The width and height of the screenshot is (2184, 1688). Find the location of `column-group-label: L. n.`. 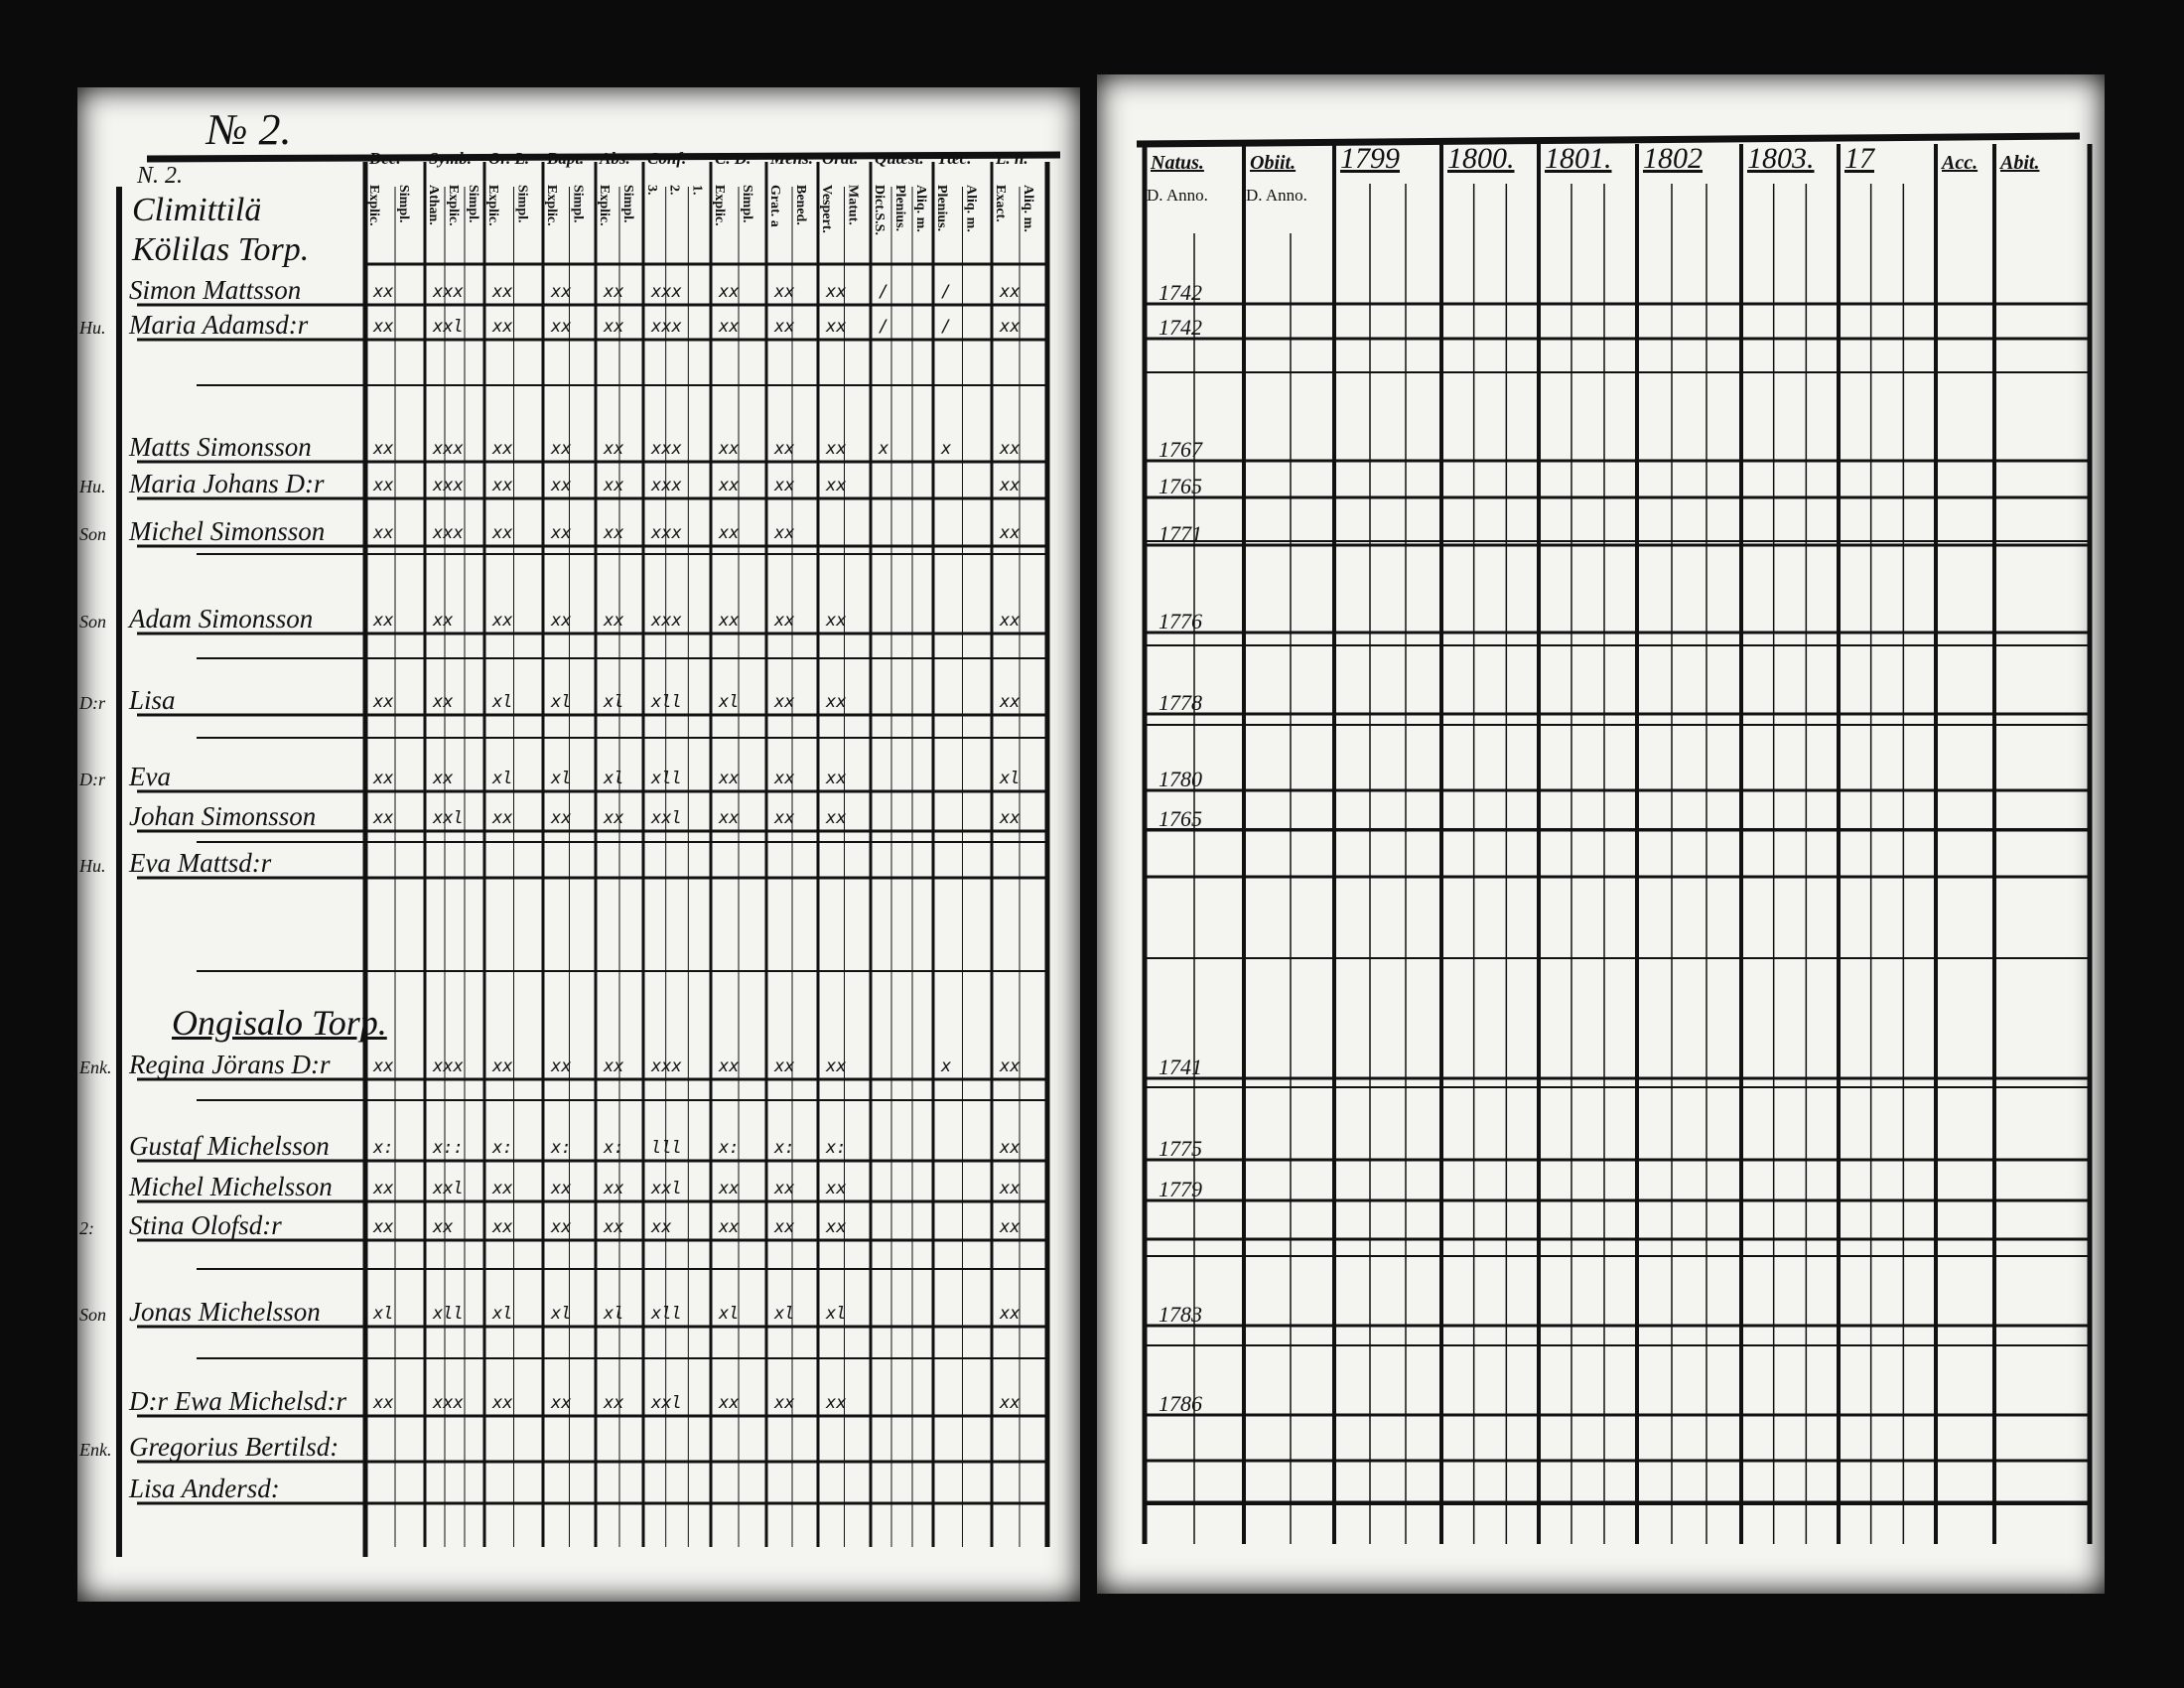

column-group-label: L. n. is located at coordinates (1012, 158).